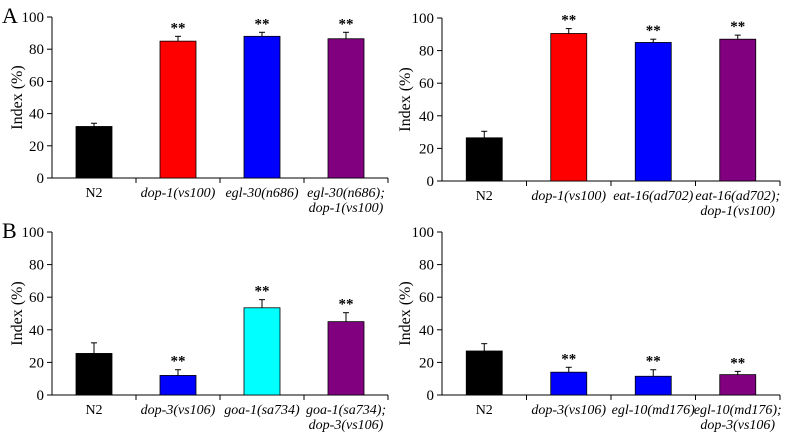  I want to click on a-left-category-label-3: dop-1(vs100), so click(346, 208).